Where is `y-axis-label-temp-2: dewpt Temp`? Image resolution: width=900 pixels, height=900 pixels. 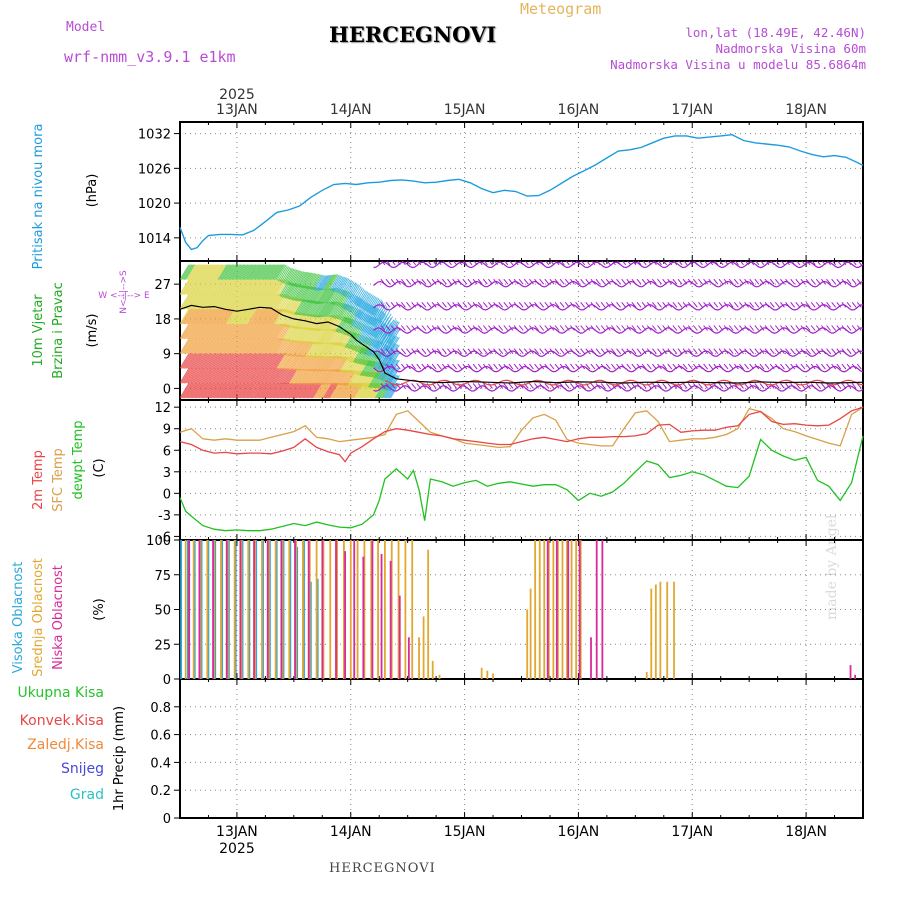
y-axis-label-temp-2: dewpt Temp is located at coordinates (78, 459).